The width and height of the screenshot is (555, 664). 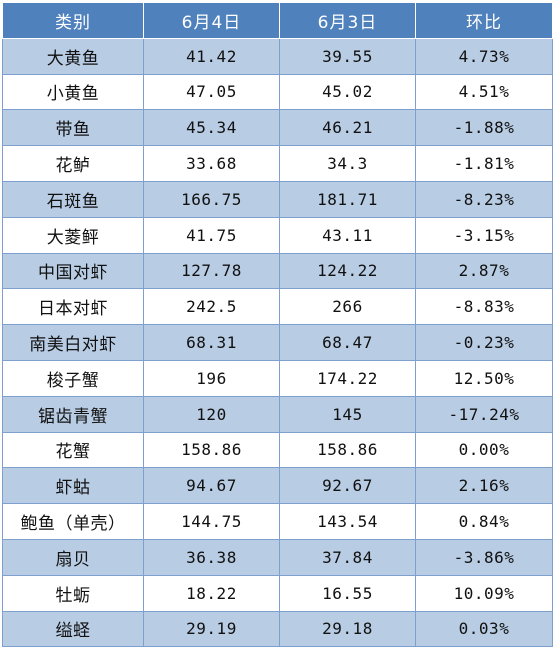 What do you see at coordinates (211, 163) in the screenshot?
I see `june-4-price-cell: 33.68` at bounding box center [211, 163].